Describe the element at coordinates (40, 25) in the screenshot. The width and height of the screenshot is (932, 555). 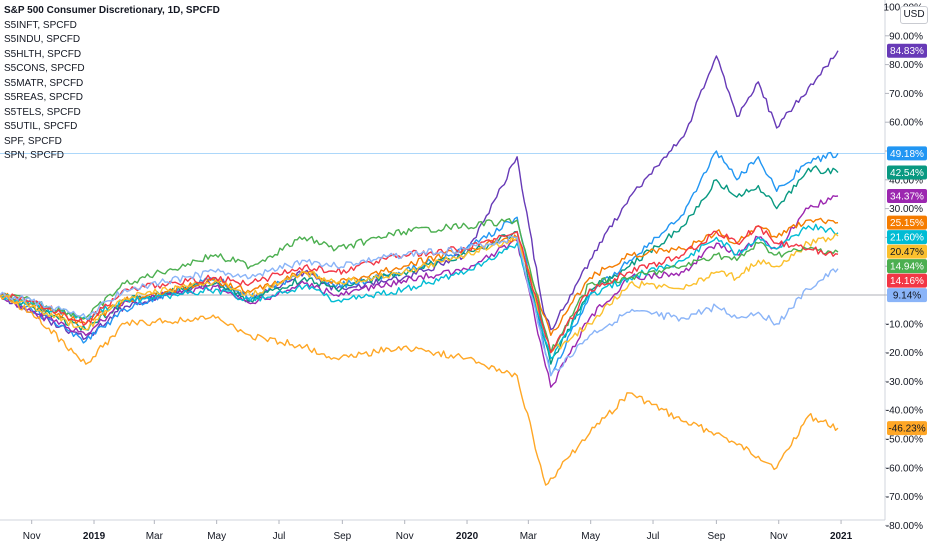
I see `legend-entry: S5INFT, SPCFD` at that location.